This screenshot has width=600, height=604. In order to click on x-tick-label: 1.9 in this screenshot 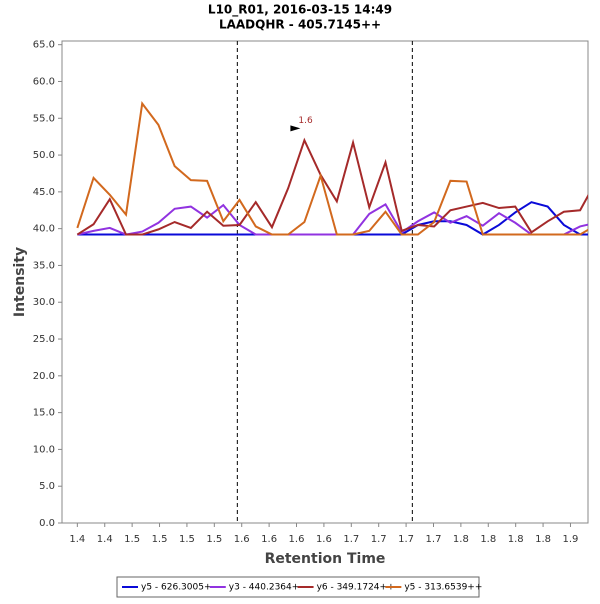, I will do `click(571, 539)`.